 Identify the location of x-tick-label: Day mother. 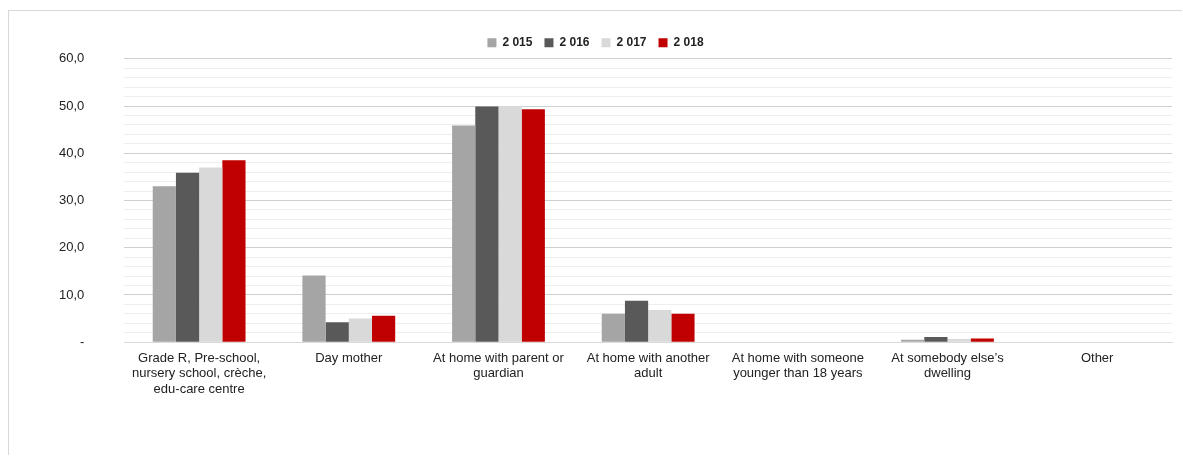
(349, 357).